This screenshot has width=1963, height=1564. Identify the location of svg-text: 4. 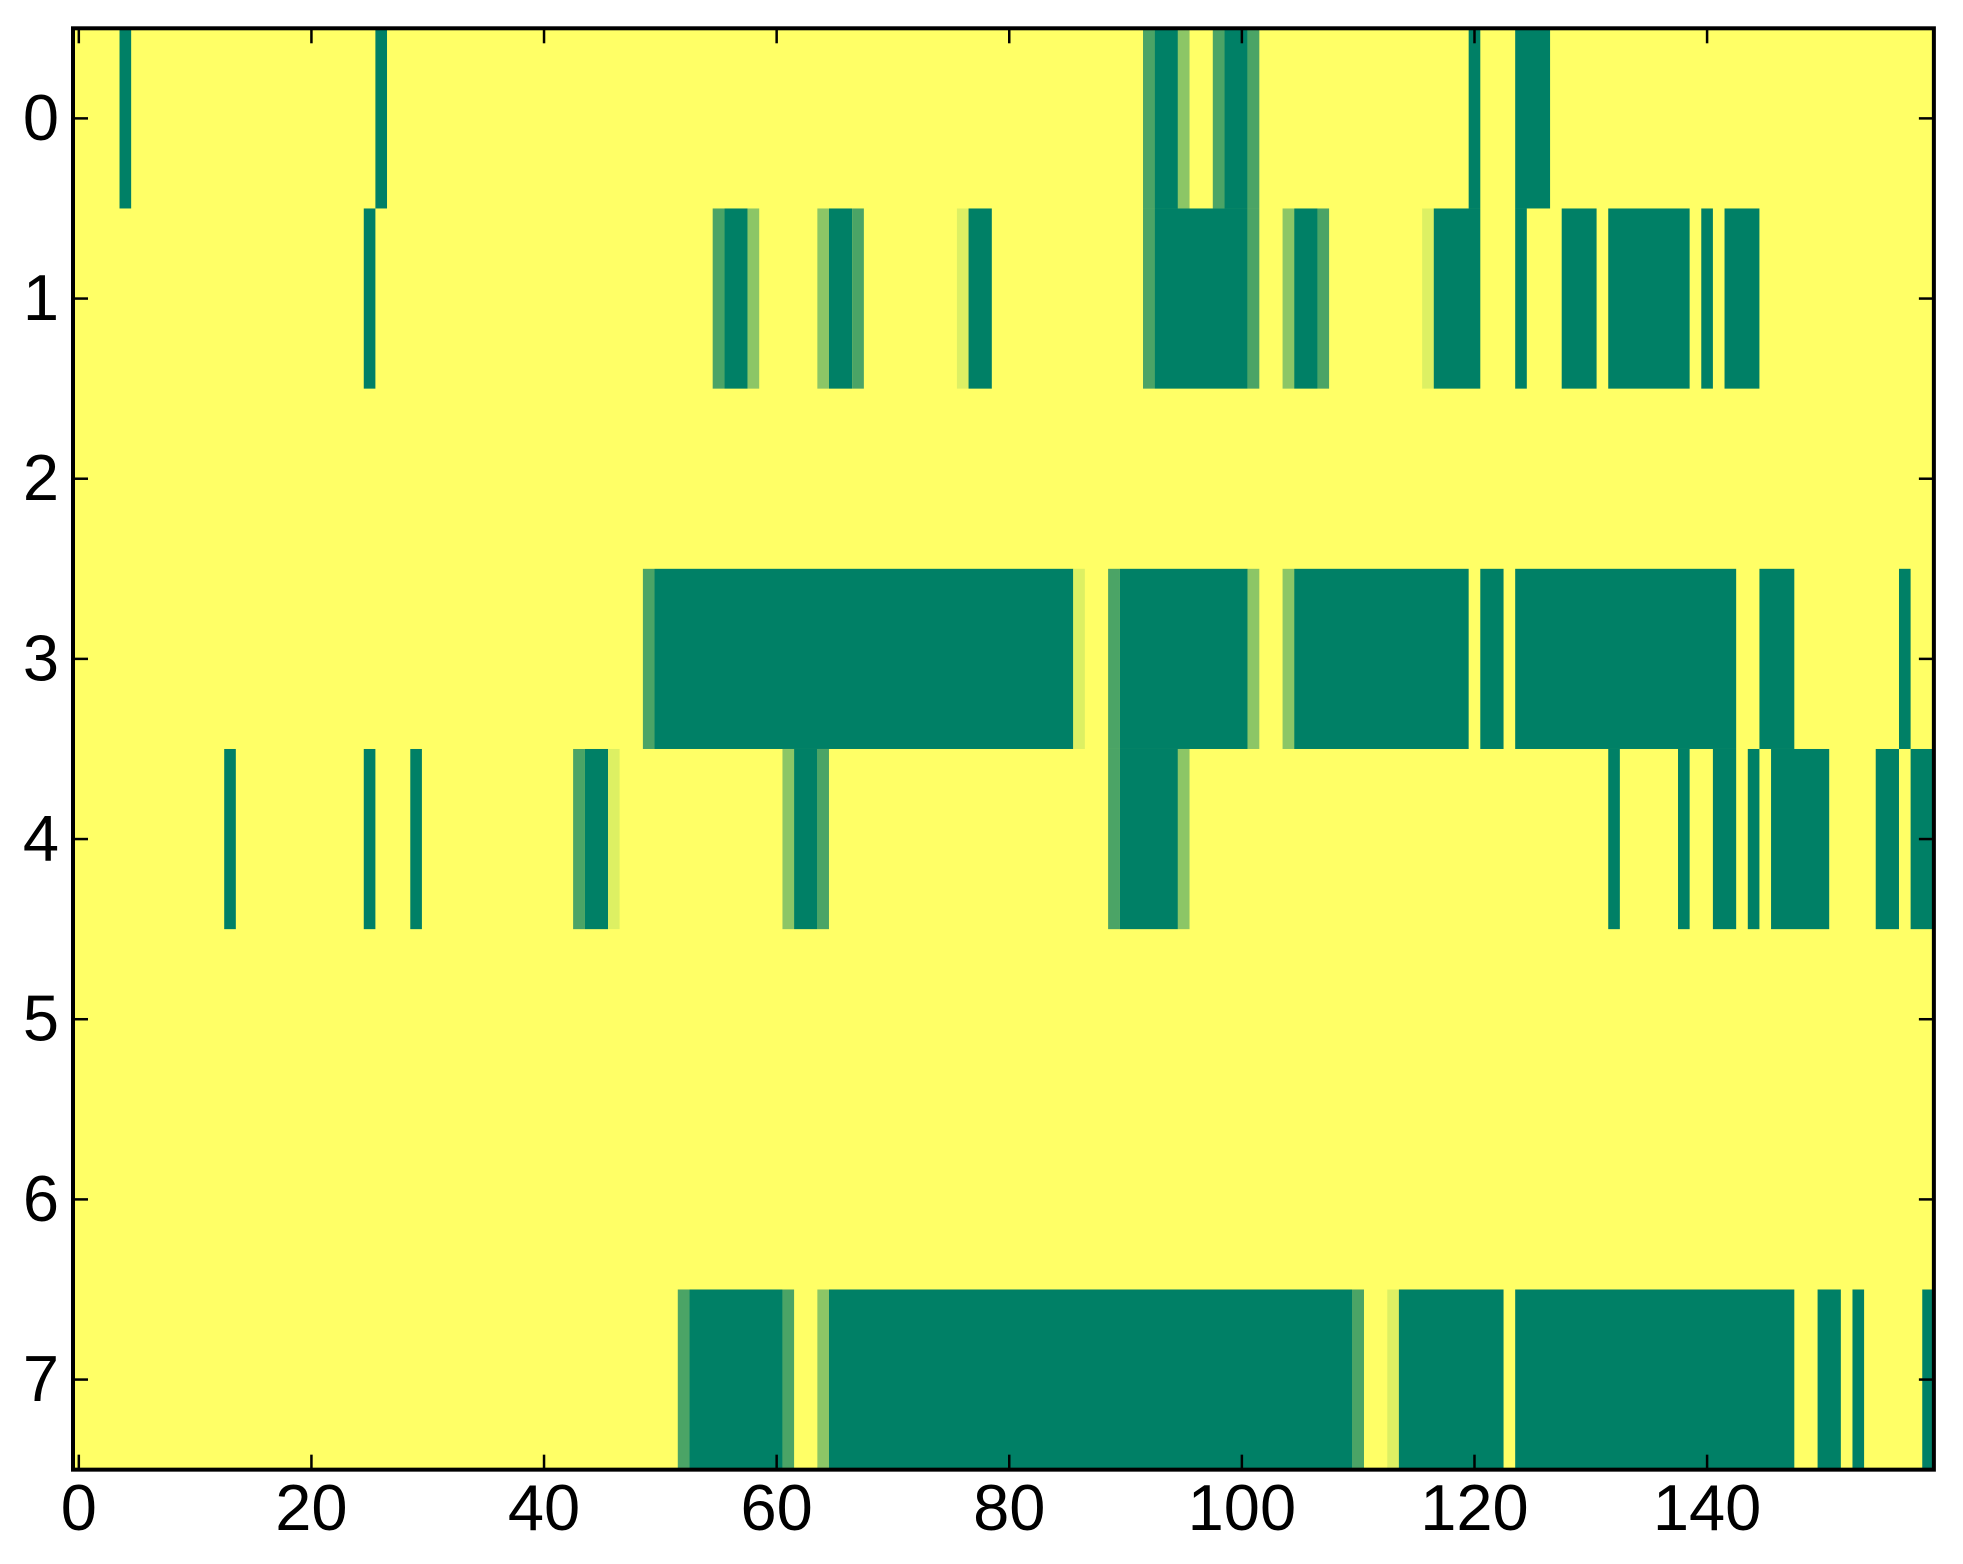
(41, 838).